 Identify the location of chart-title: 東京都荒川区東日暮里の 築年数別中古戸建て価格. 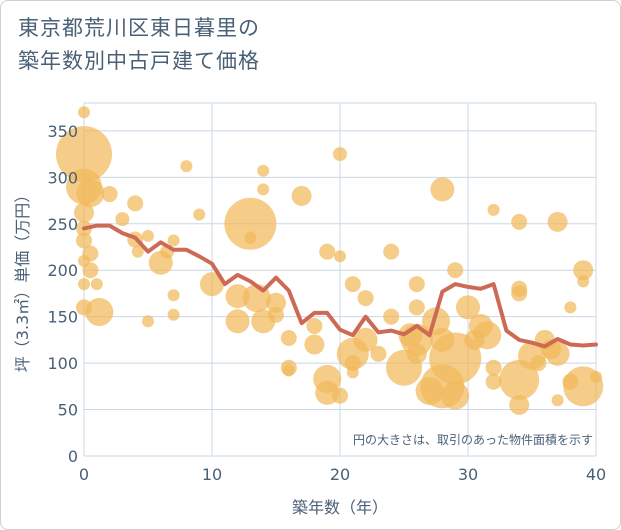
(139, 45).